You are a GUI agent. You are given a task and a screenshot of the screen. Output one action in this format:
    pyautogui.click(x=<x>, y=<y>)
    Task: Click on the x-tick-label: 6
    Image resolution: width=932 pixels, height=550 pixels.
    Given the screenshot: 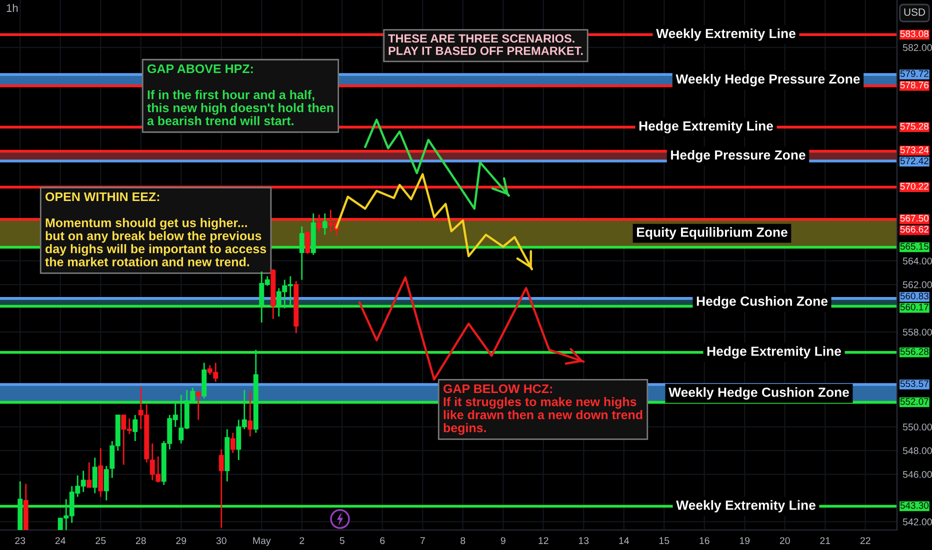 What is the action you would take?
    pyautogui.click(x=382, y=540)
    